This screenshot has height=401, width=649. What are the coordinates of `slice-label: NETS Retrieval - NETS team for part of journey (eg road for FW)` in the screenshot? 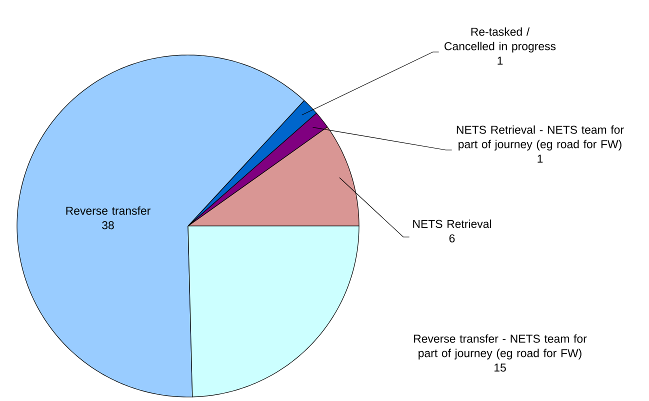 It's located at (540, 138).